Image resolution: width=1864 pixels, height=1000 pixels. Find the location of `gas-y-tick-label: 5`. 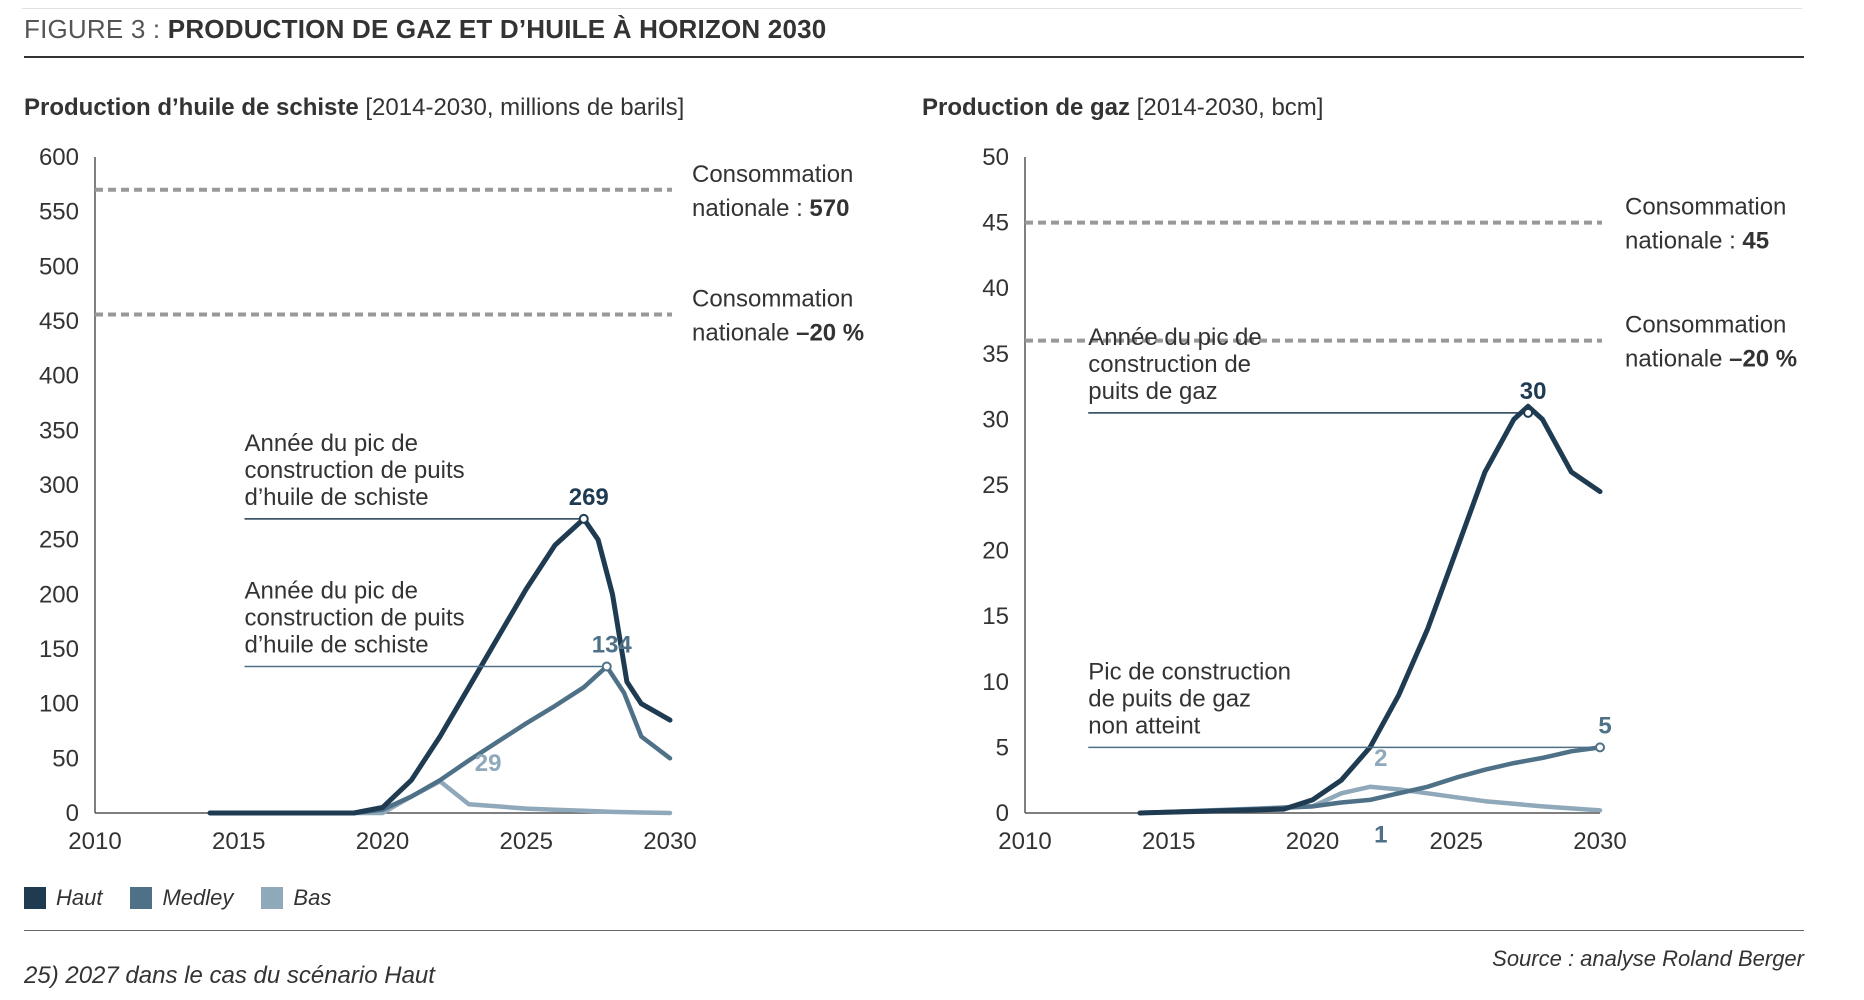

gas-y-tick-label: 5 is located at coordinates (1002, 747).